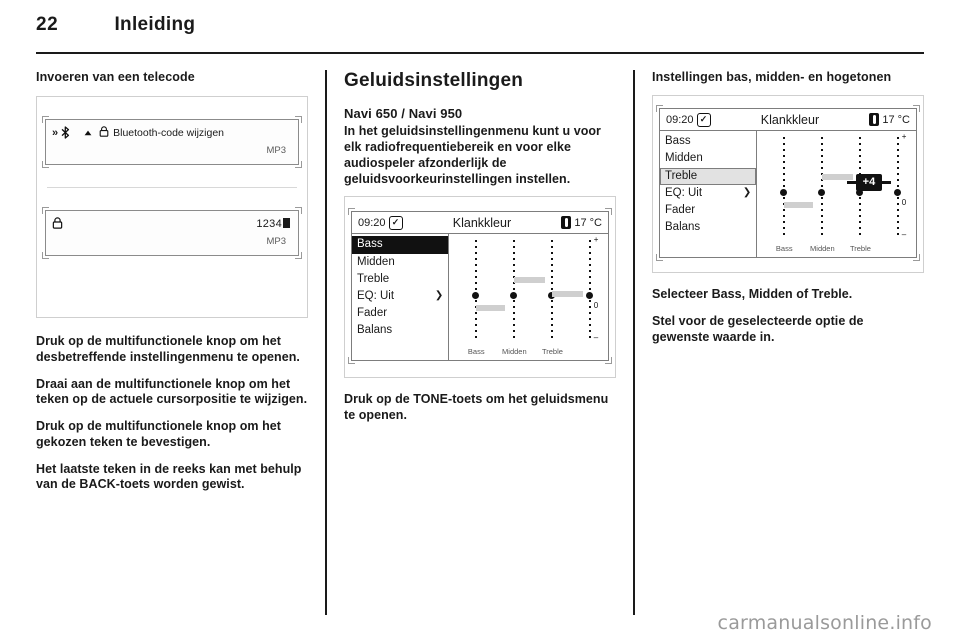  What do you see at coordinates (514, 352) in the screenshot?
I see `axis-label-midden: Midden` at bounding box center [514, 352].